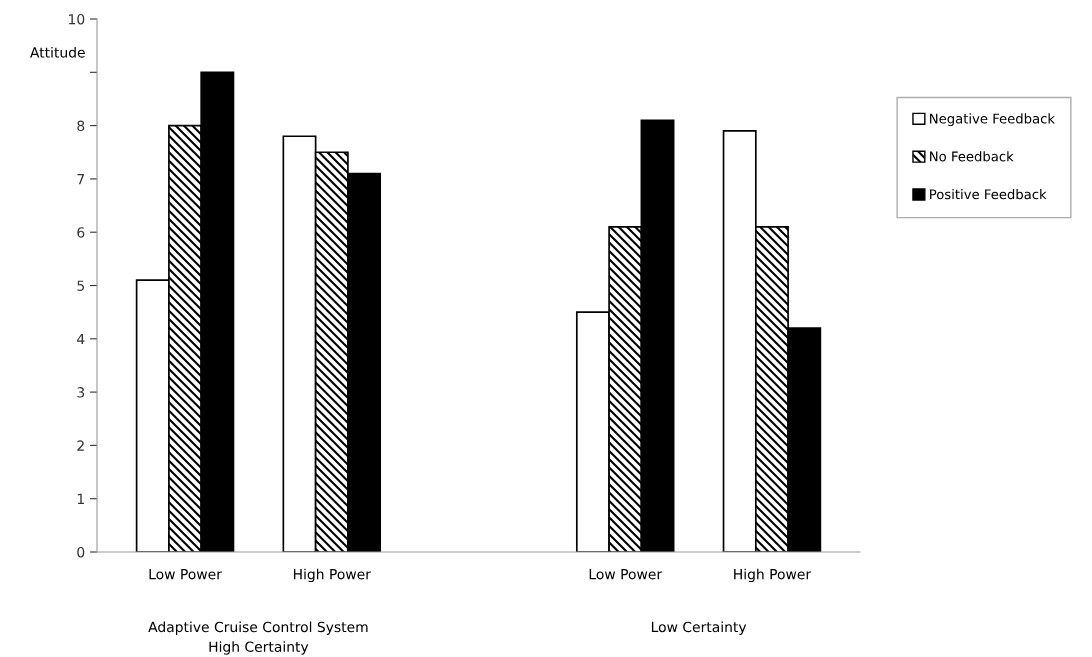 The width and height of the screenshot is (1092, 657). Describe the element at coordinates (81, 179) in the screenshot. I see `y-tick-label: 7` at that location.